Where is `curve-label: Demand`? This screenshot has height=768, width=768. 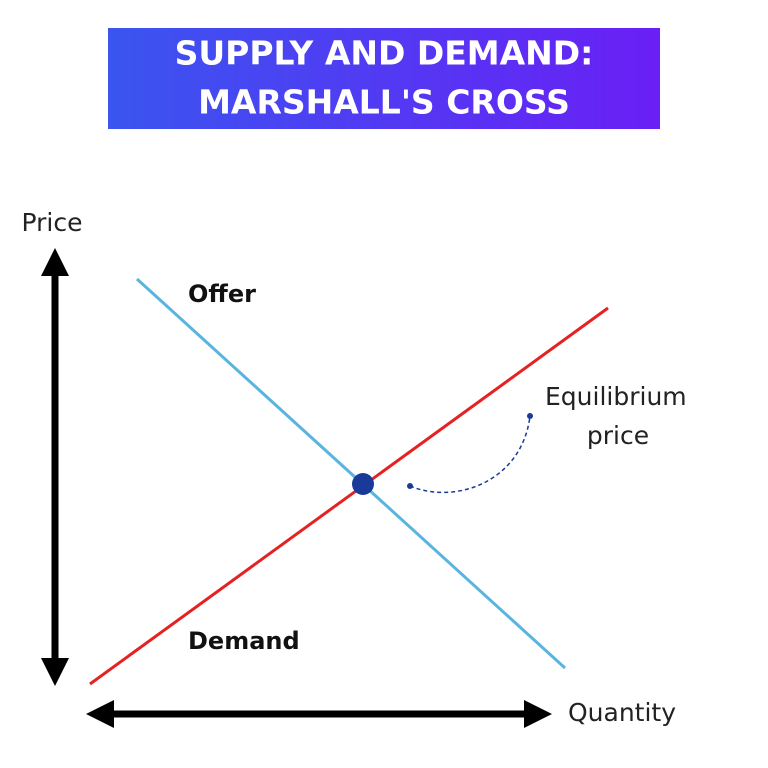 curve-label: Demand is located at coordinates (244, 641).